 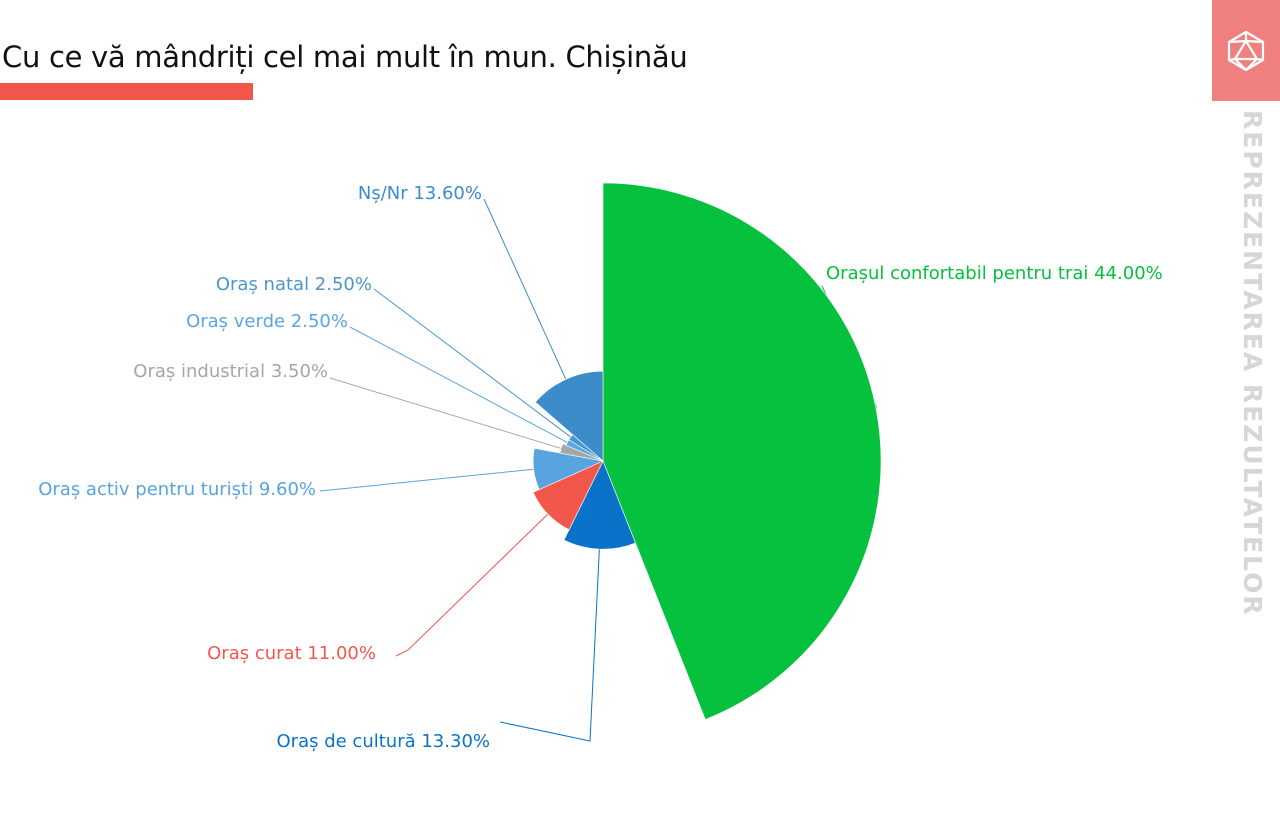 I want to click on polyhedron-logo-icon, so click(x=1246, y=50).